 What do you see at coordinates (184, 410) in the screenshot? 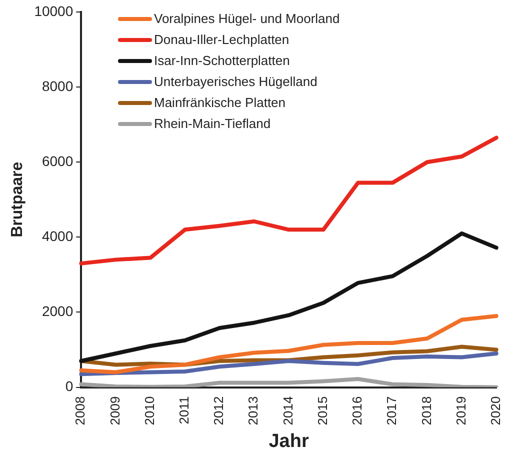
I see `x-tick-label: 2011` at bounding box center [184, 410].